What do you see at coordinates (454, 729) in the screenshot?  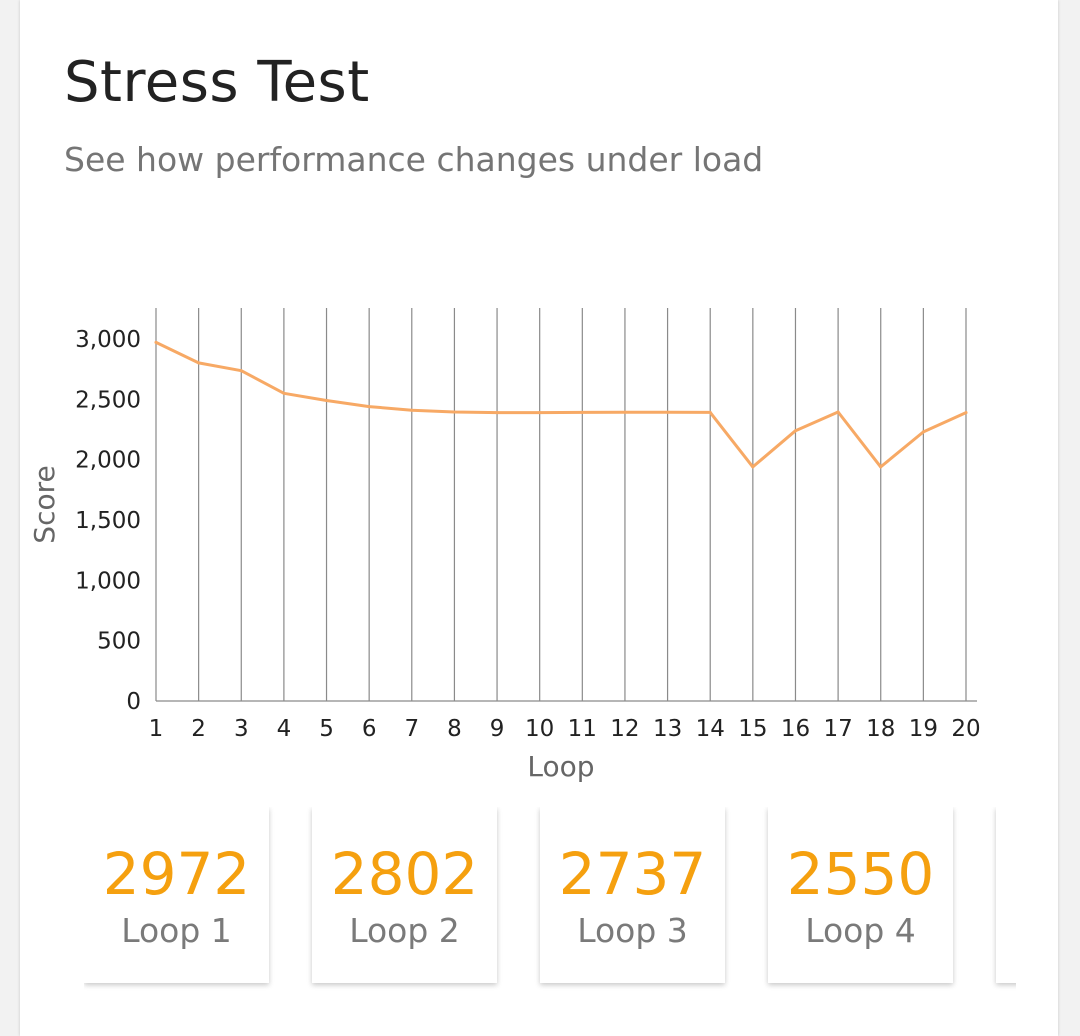 I see `x-tick-label: 8` at bounding box center [454, 729].